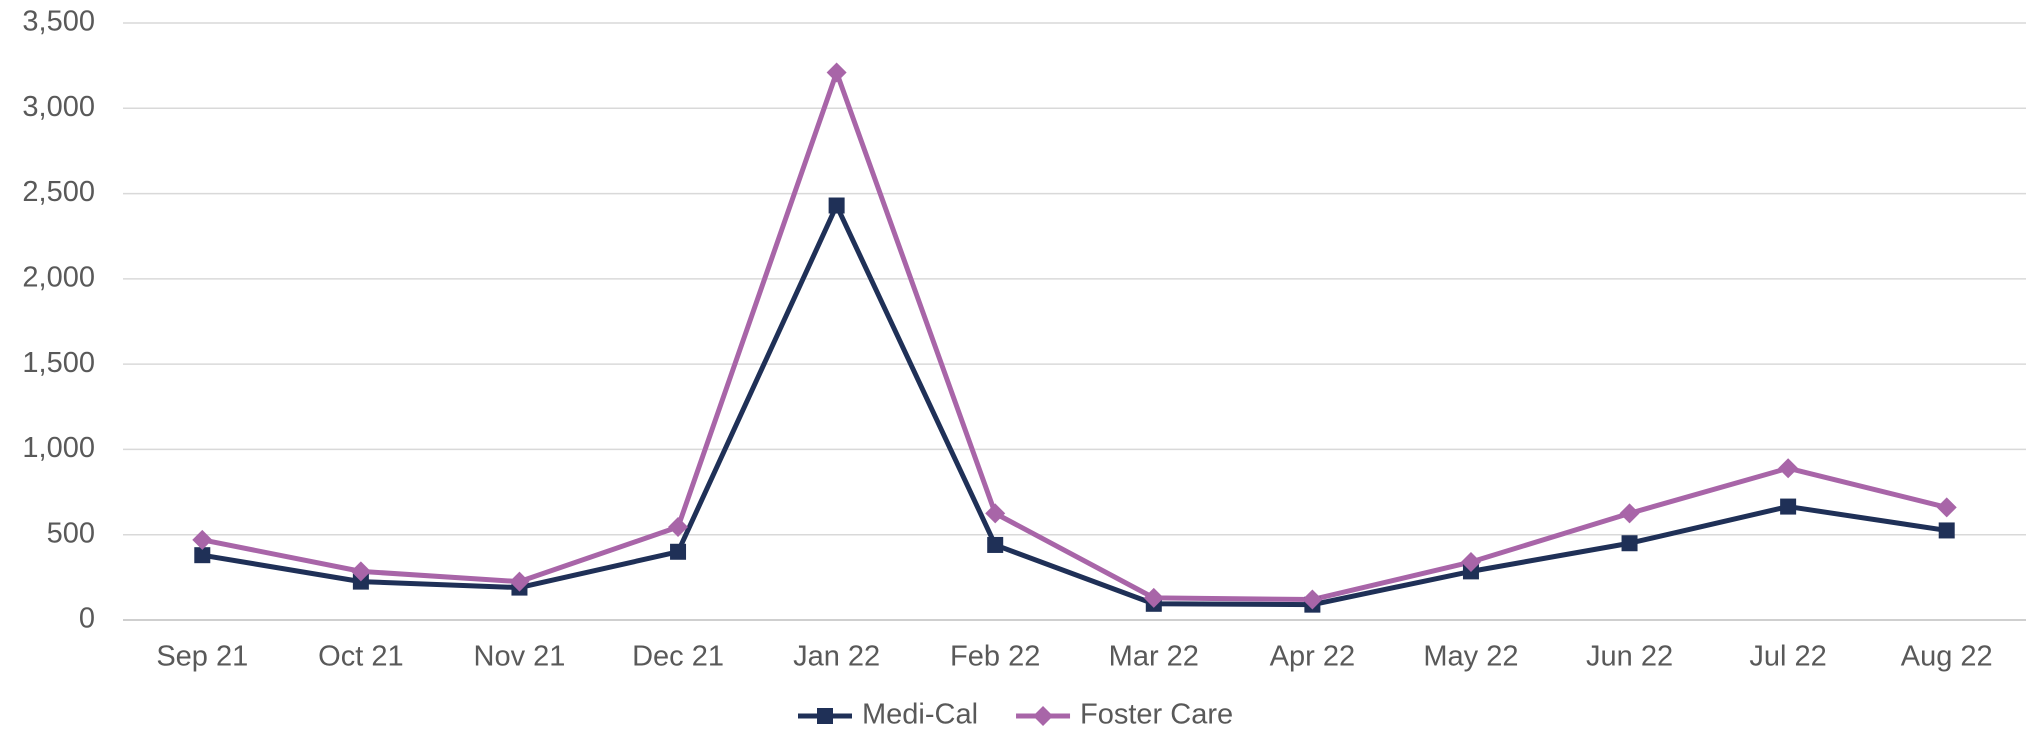 The height and width of the screenshot is (734, 2029). What do you see at coordinates (87, 619) in the screenshot?
I see `y-tick-label: 0` at bounding box center [87, 619].